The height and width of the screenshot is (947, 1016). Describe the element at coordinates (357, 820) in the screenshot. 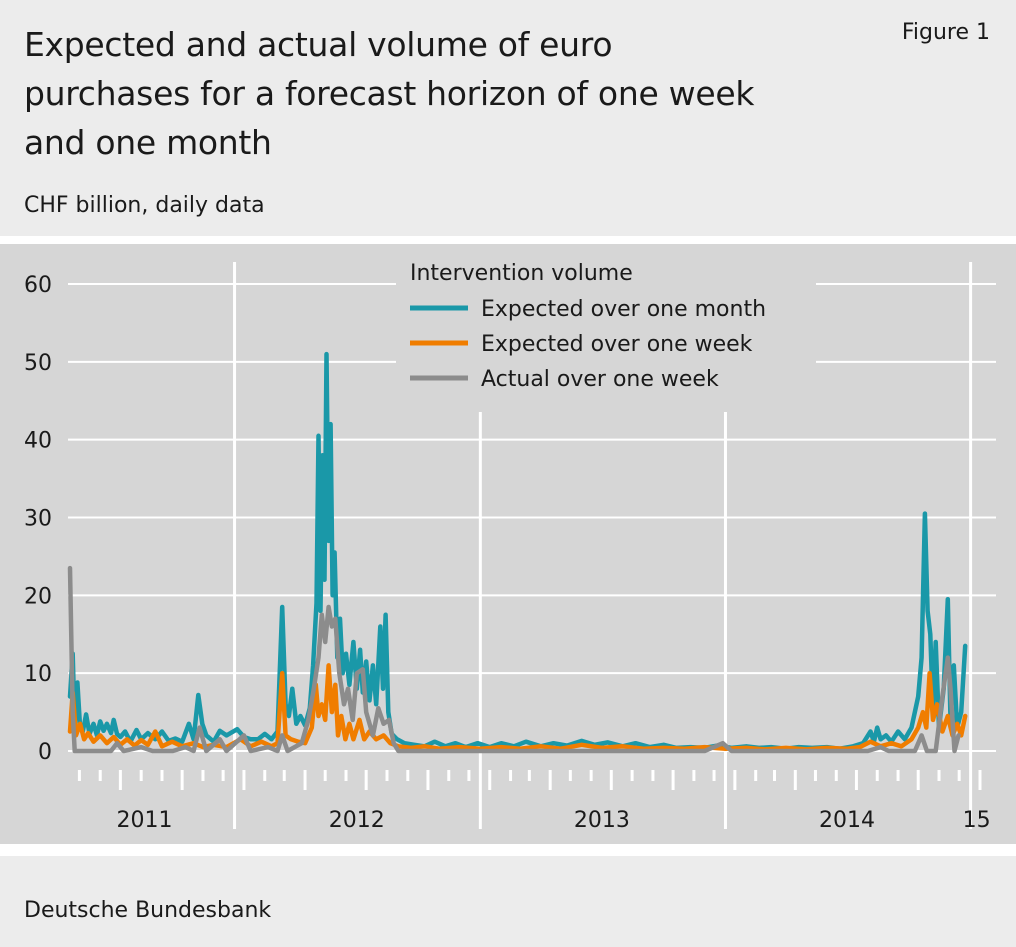

I see `year-label: 2012` at that location.